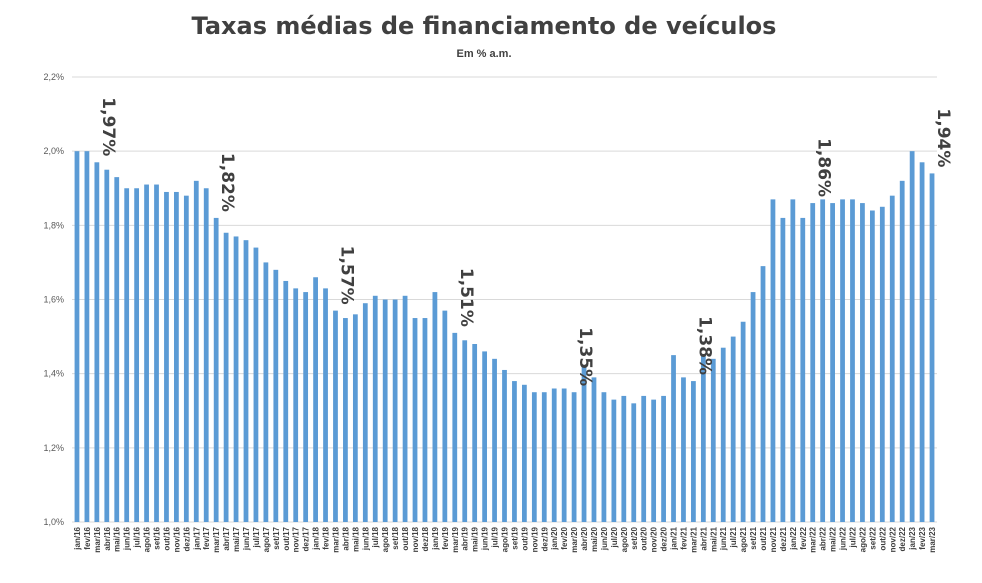 The image size is (982, 583). What do you see at coordinates (87, 537) in the screenshot?
I see `x-tick-label: fev/16` at bounding box center [87, 537].